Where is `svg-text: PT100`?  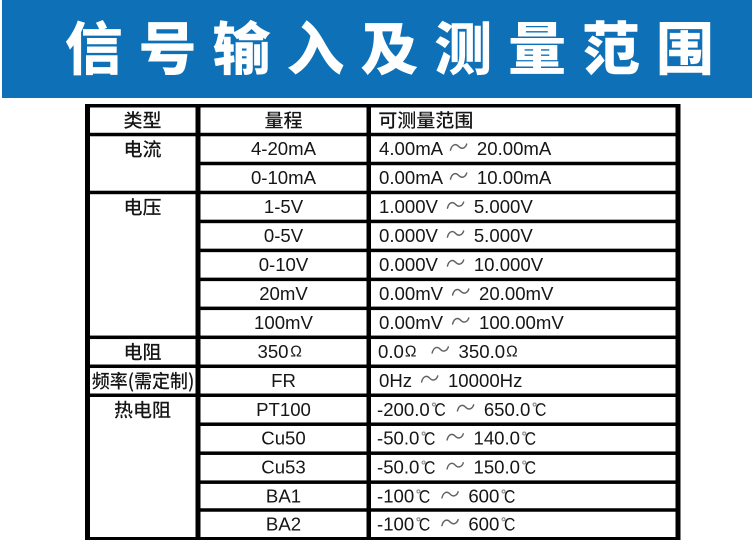
svg-text: PT100 is located at coordinates (283, 409).